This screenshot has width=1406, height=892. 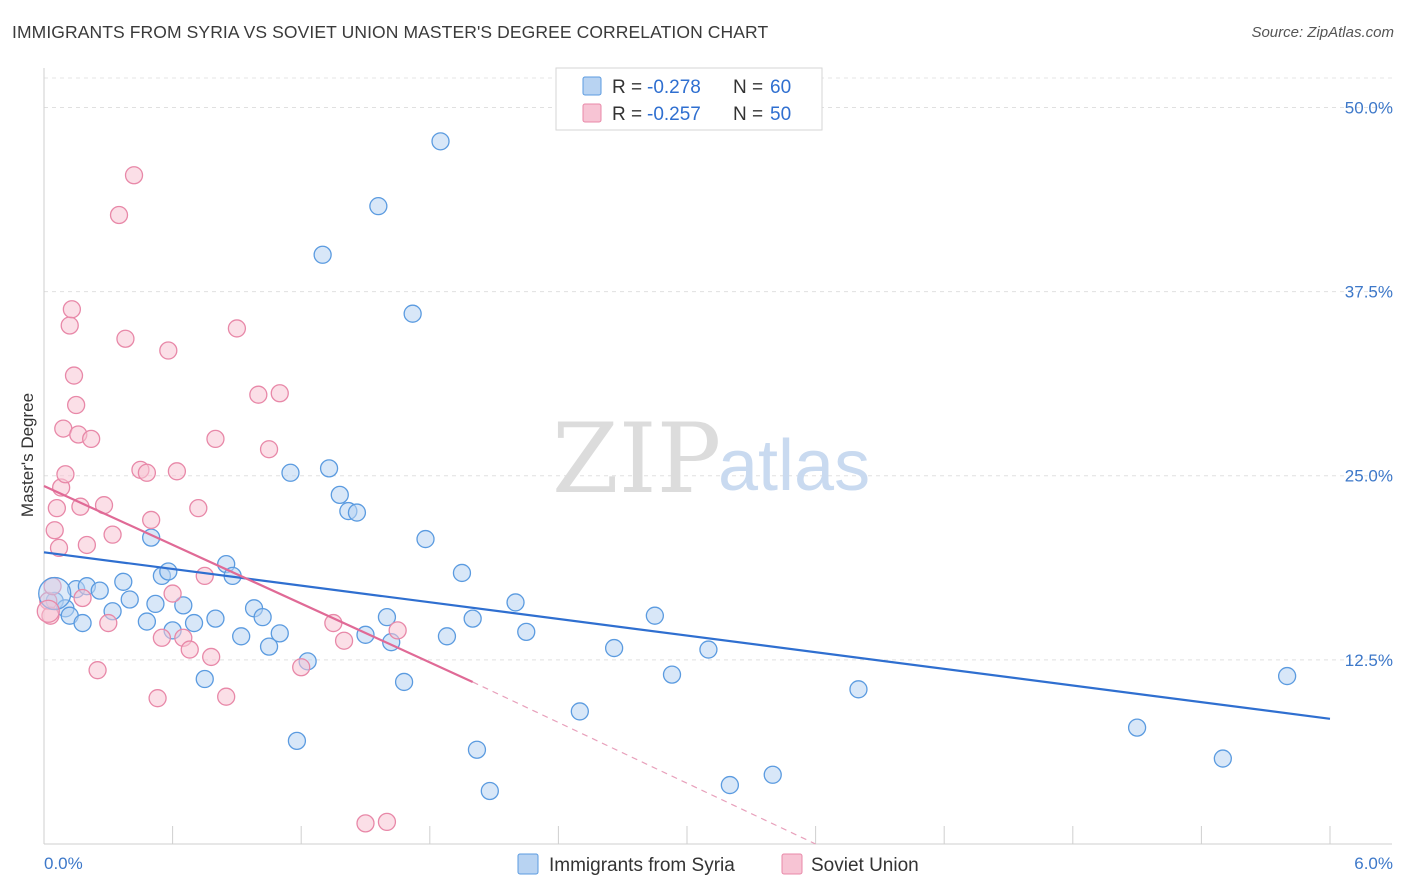 What do you see at coordinates (627, 87) in the screenshot?
I see `legend-r-label-syria: R =` at bounding box center [627, 87].